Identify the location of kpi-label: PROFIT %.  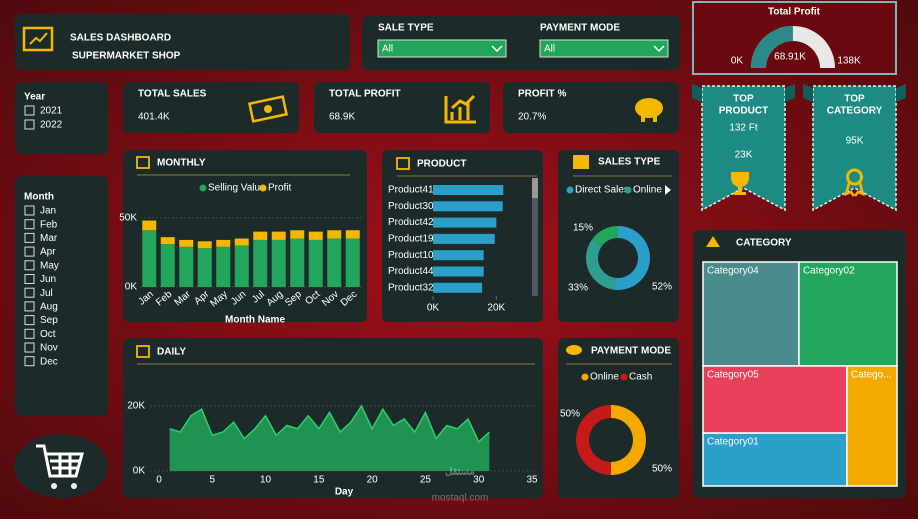
(542, 94).